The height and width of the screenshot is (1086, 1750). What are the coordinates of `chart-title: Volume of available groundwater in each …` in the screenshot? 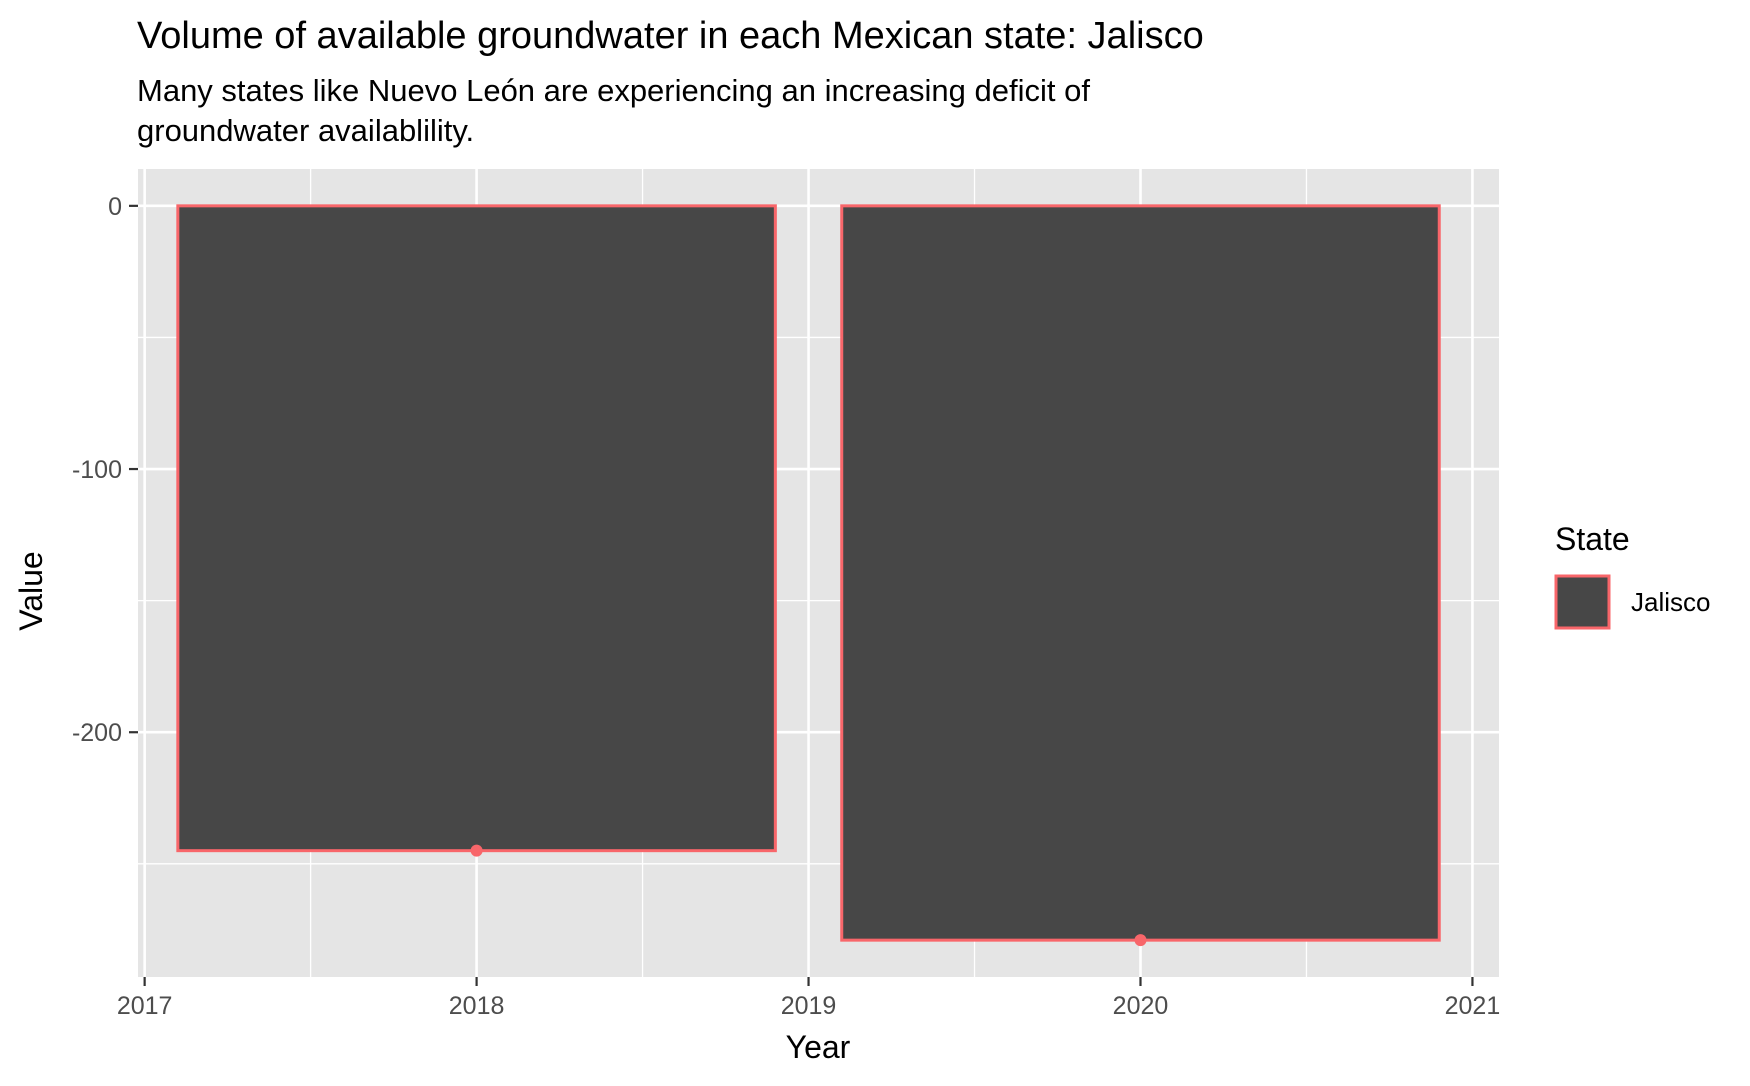 It's located at (670, 36).